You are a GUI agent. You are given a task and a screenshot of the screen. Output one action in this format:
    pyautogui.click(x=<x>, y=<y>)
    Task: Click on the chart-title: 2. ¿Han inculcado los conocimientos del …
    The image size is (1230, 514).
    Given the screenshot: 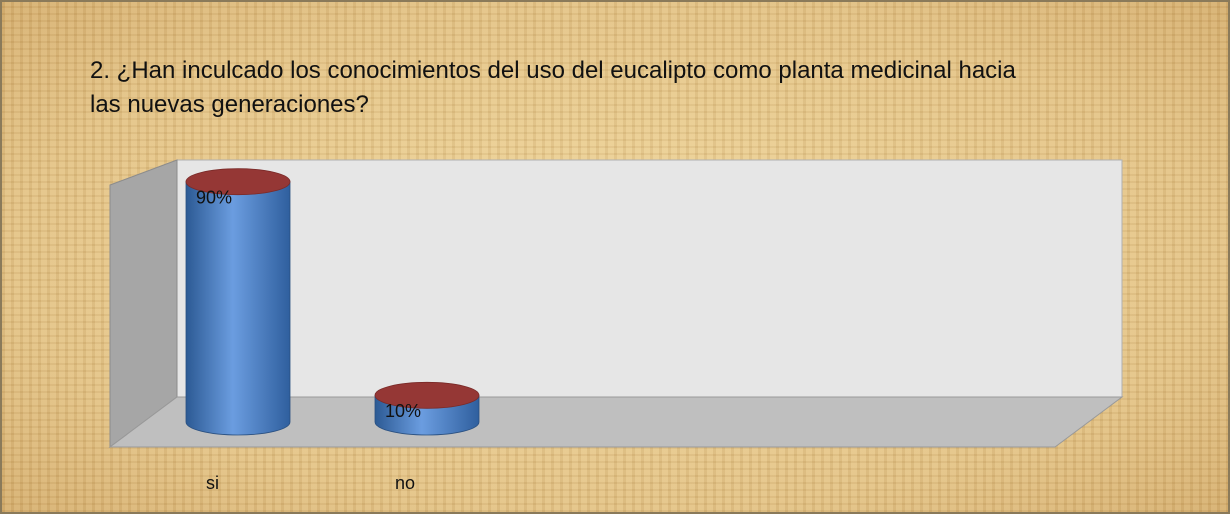 What is the action you would take?
    pyautogui.click(x=553, y=87)
    